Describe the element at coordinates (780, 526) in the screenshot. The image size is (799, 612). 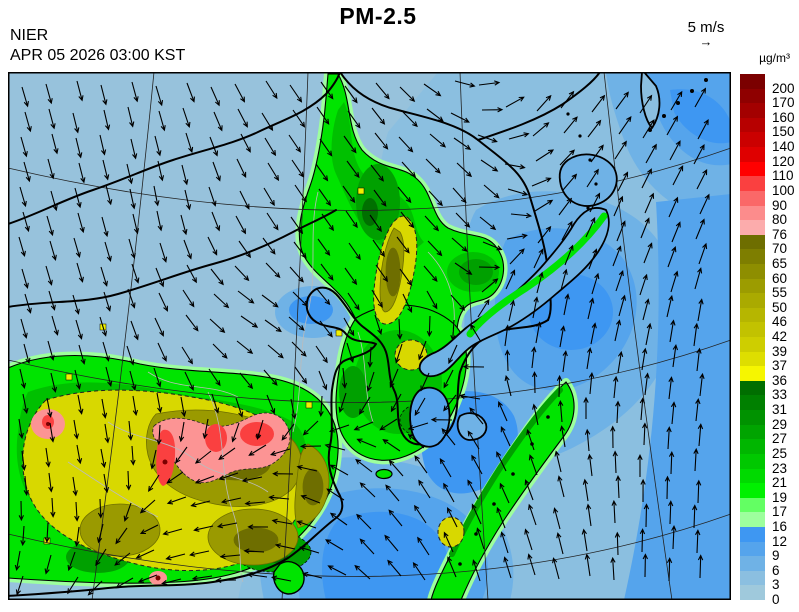
I see `colorbar-tick-label: 16` at that location.